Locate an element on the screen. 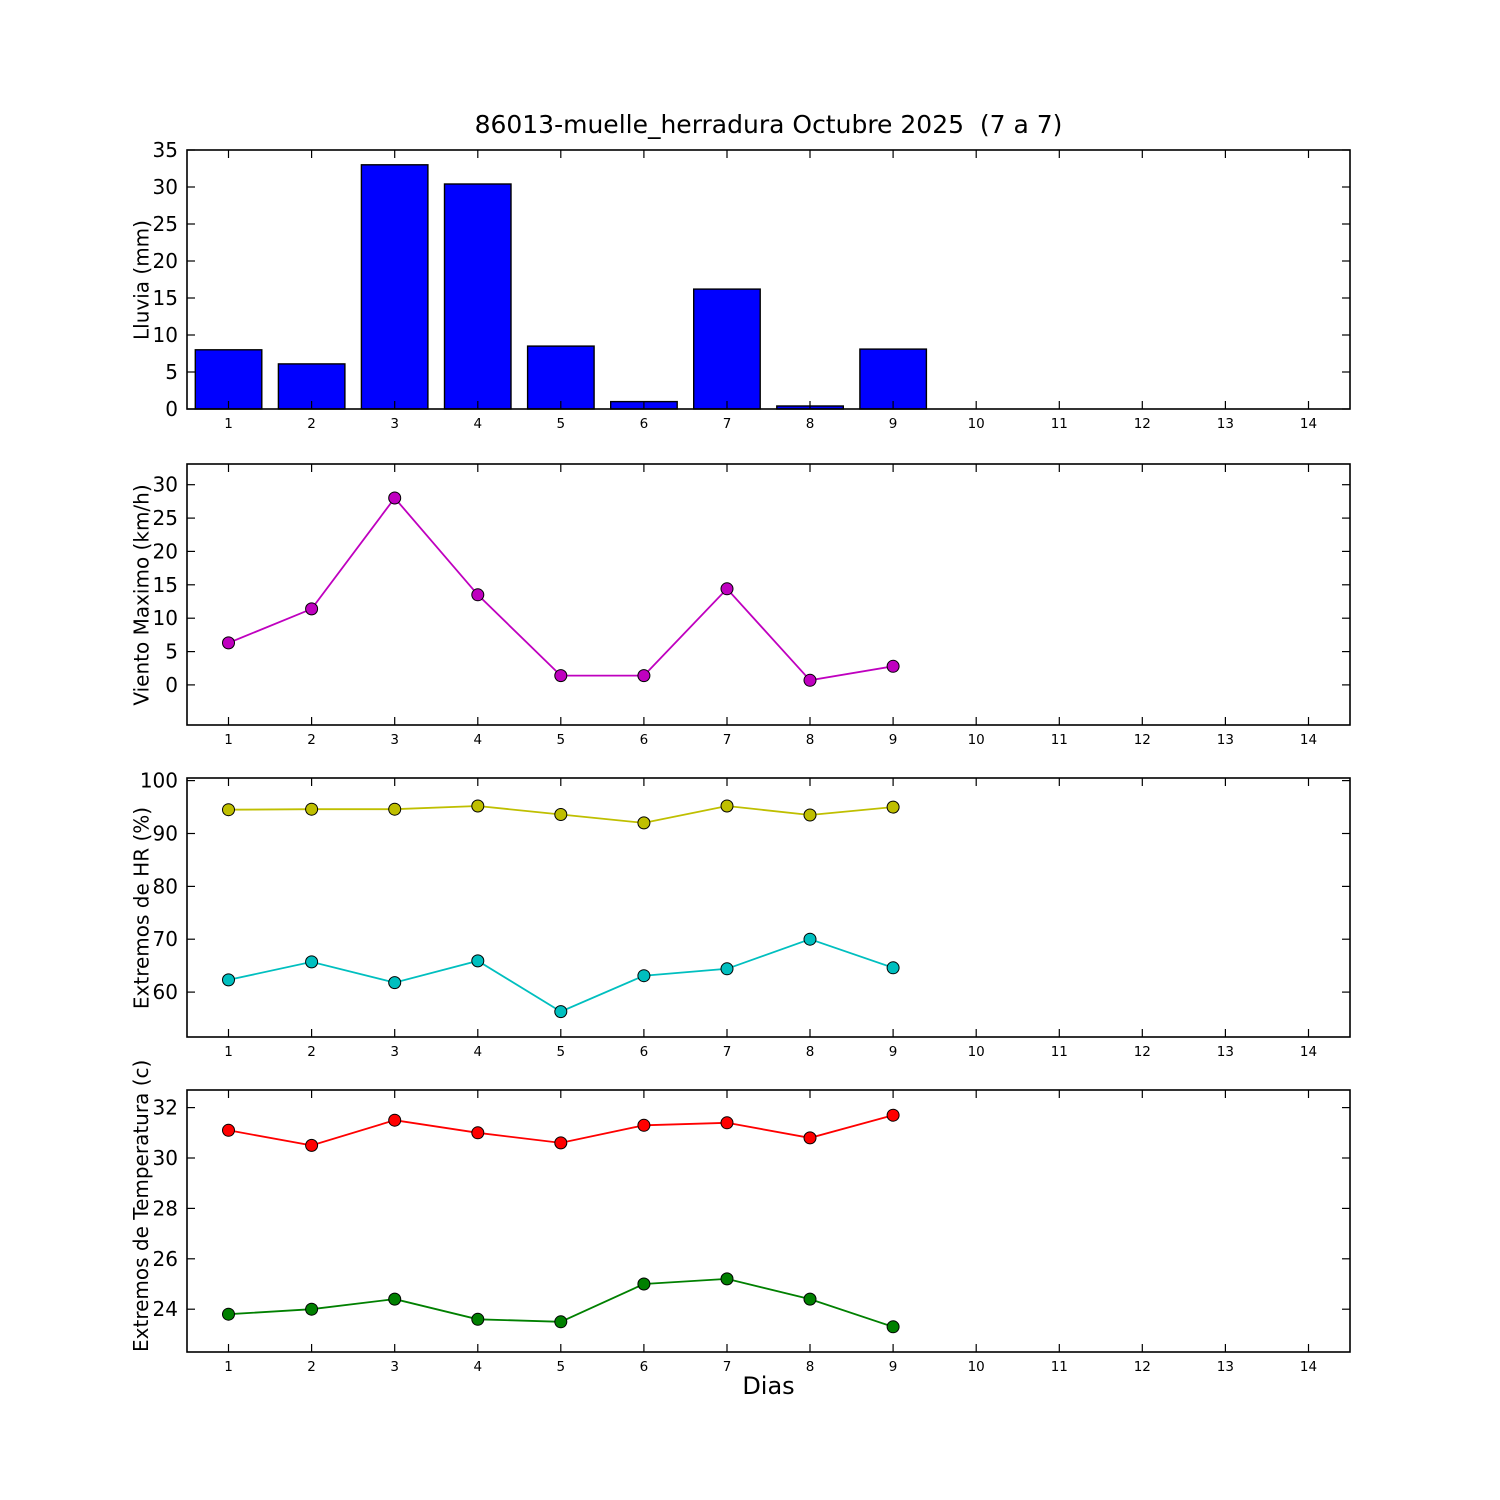  y-tick-label: 100 is located at coordinates (159, 781).